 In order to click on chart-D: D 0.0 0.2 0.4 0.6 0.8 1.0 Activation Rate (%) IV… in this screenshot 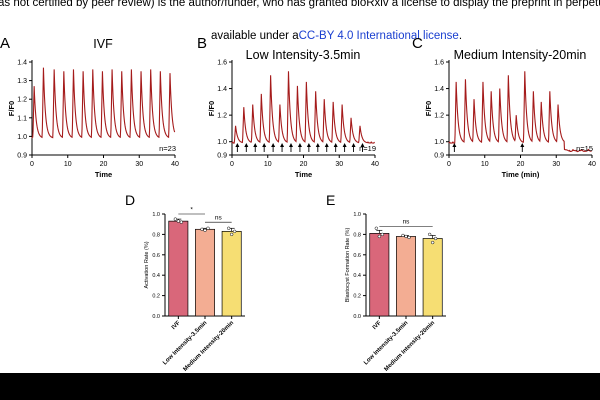, I will do `click(185, 282)`.